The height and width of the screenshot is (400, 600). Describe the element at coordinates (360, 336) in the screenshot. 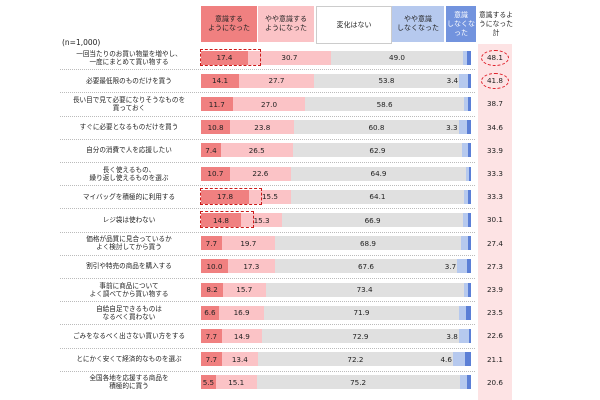

I see `data-label: 72.9` at that location.